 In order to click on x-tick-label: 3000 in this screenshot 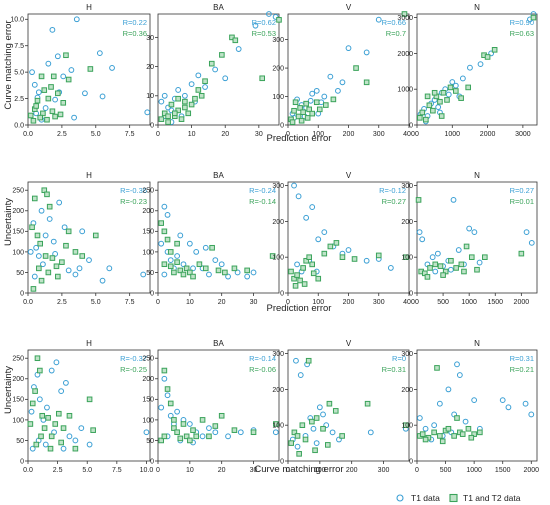, I will do `click(523, 134)`.